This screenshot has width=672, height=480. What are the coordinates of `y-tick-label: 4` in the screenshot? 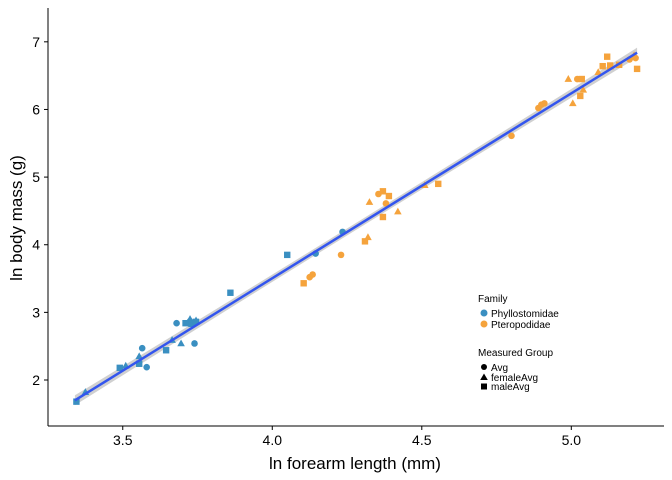 It's located at (36, 245).